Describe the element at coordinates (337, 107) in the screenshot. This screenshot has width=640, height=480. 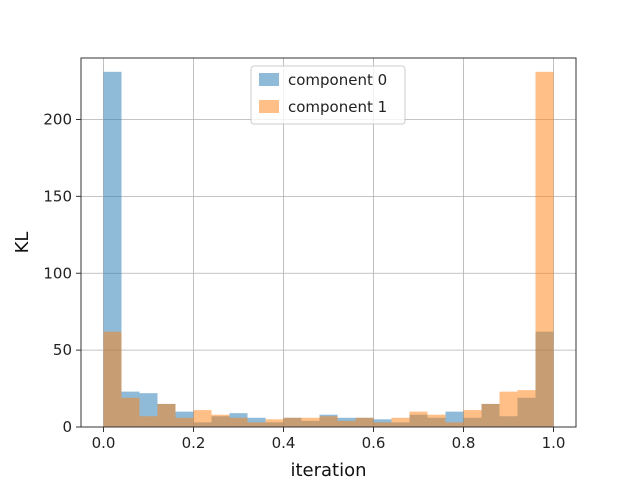
I see `legend-label-component-1: component 1` at that location.